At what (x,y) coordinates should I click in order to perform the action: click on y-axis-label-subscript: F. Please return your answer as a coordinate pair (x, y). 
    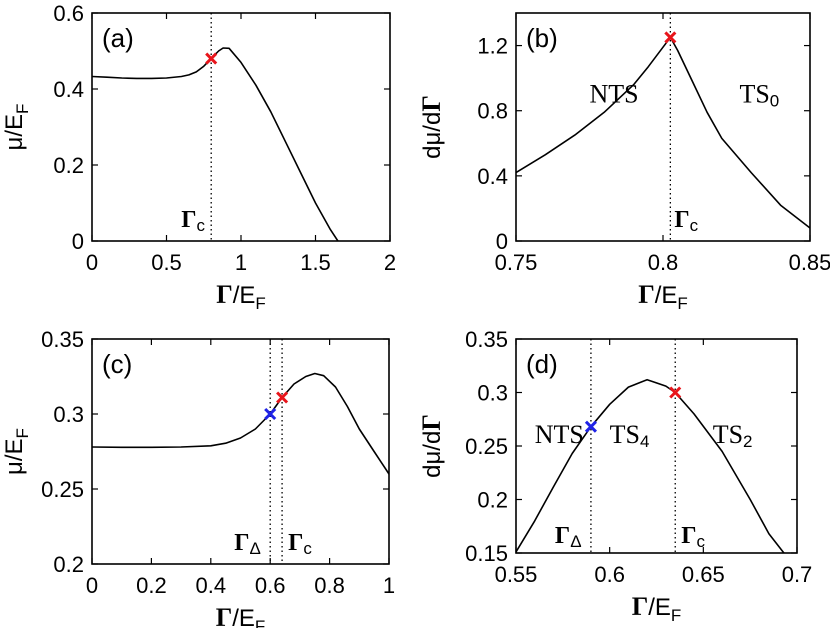
    Looking at the image, I should click on (22, 433).